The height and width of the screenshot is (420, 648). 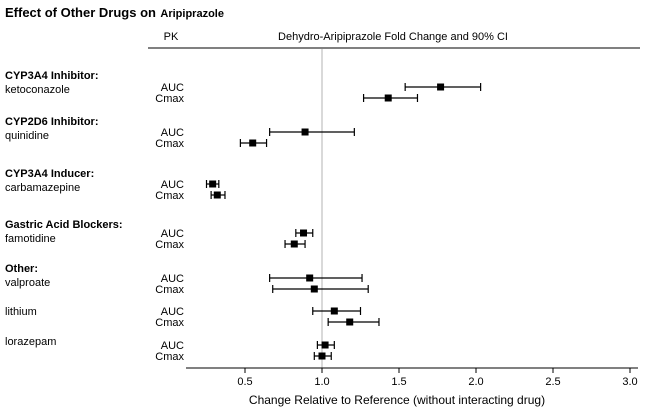 I want to click on x-tick-label: 2.0, so click(x=475, y=382).